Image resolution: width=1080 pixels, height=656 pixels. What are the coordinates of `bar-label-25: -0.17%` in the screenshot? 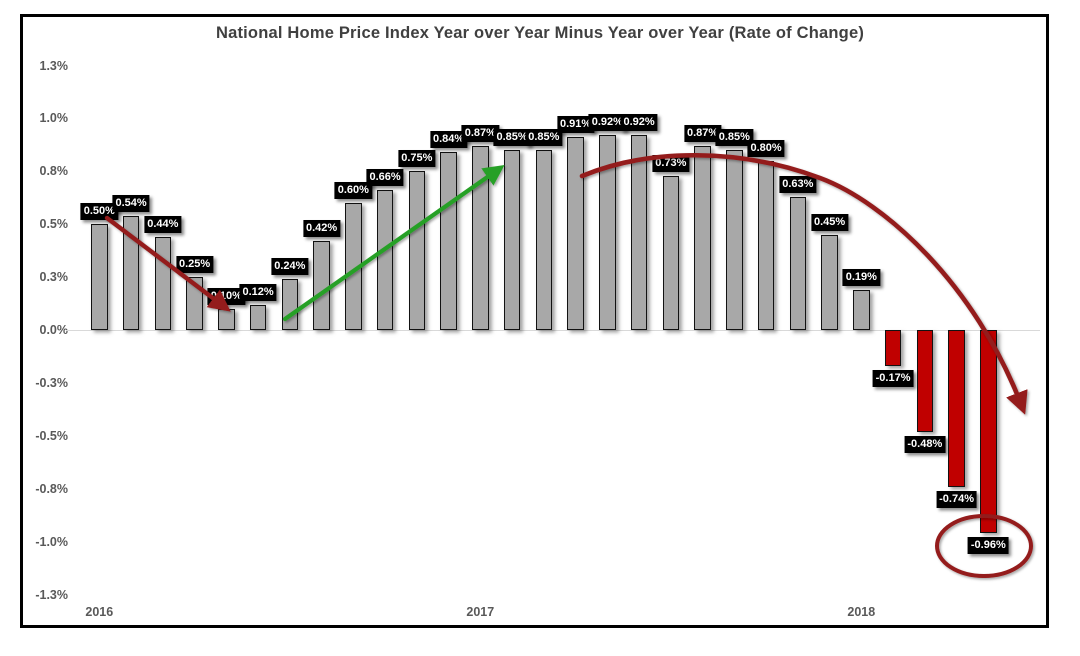 It's located at (893, 378).